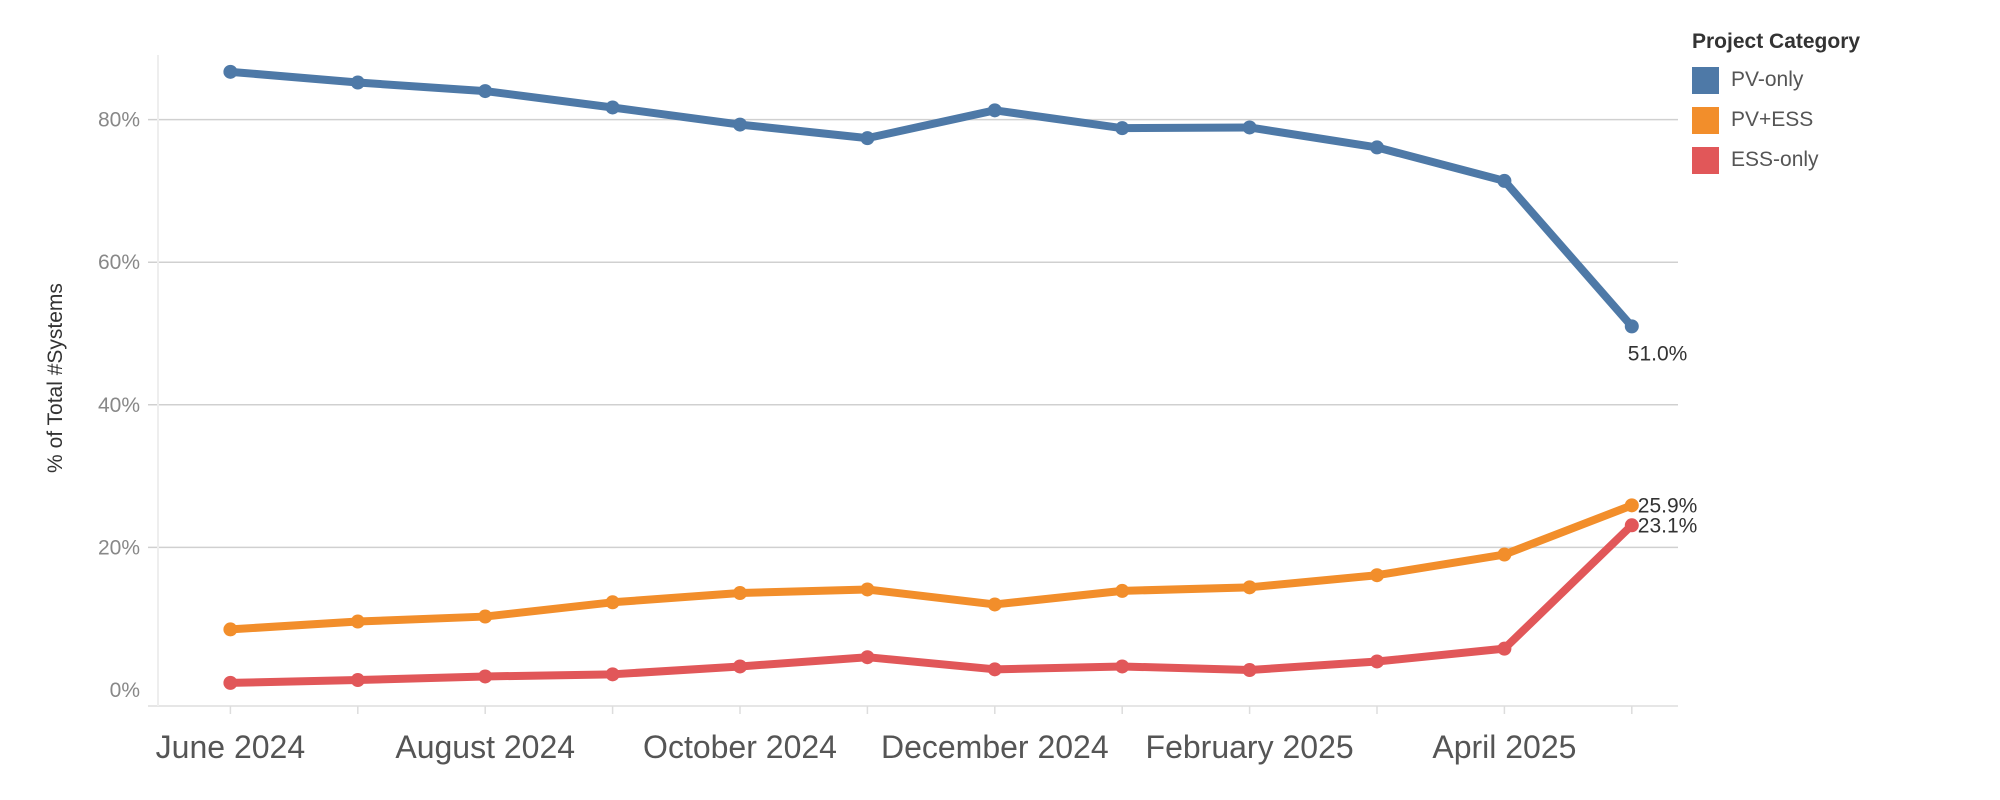 The width and height of the screenshot is (2000, 800). I want to click on legend-item-pv-ess: PV+ESS, so click(1776, 120).